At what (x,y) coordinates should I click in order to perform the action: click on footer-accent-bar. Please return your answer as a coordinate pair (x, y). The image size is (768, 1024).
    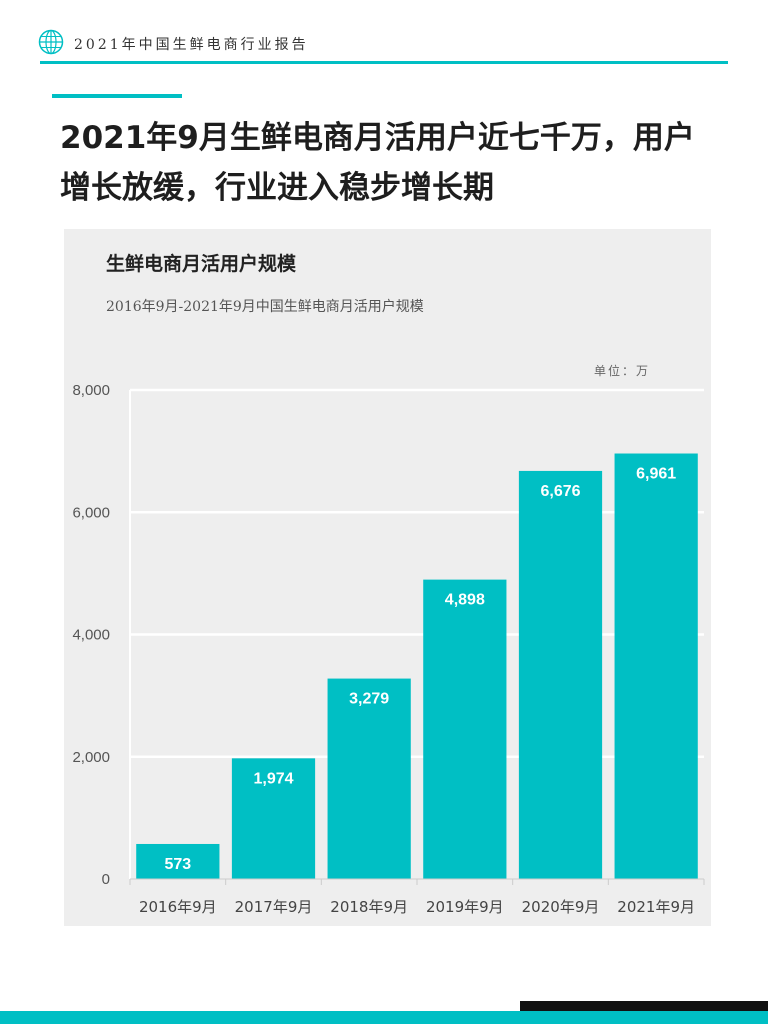
    Looking at the image, I should click on (384, 1017).